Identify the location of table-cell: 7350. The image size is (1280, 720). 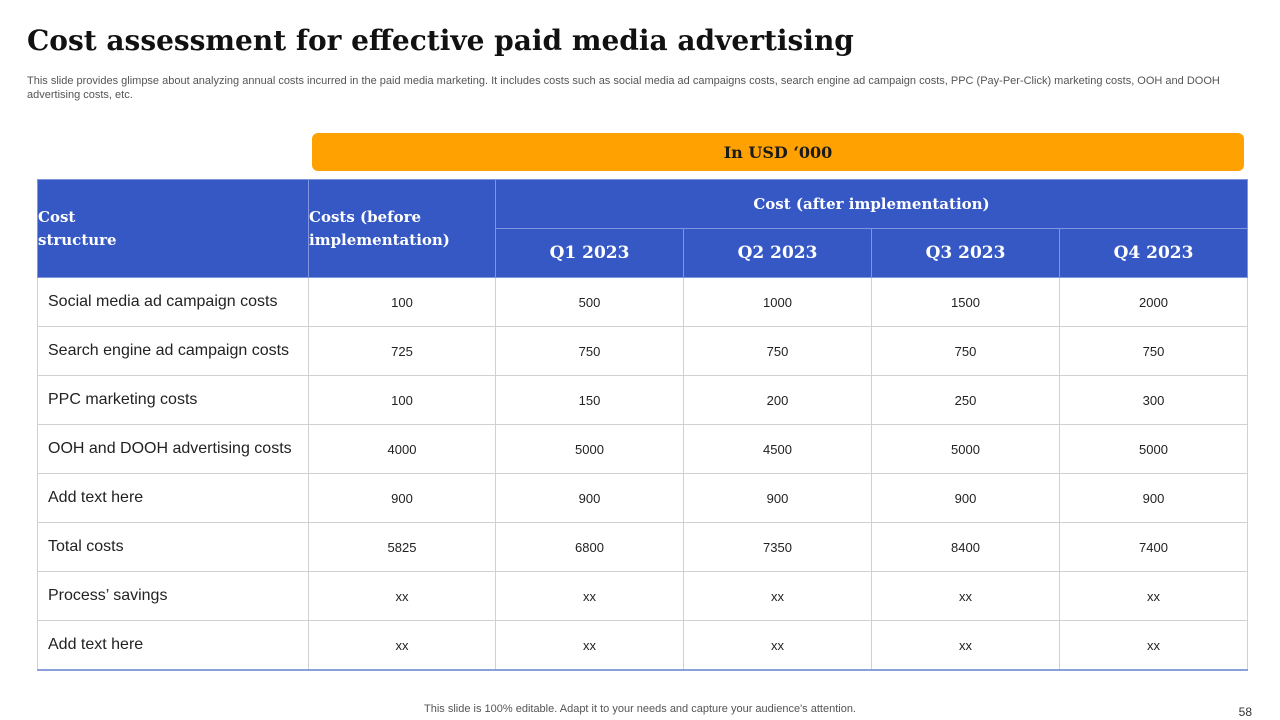
(777, 547).